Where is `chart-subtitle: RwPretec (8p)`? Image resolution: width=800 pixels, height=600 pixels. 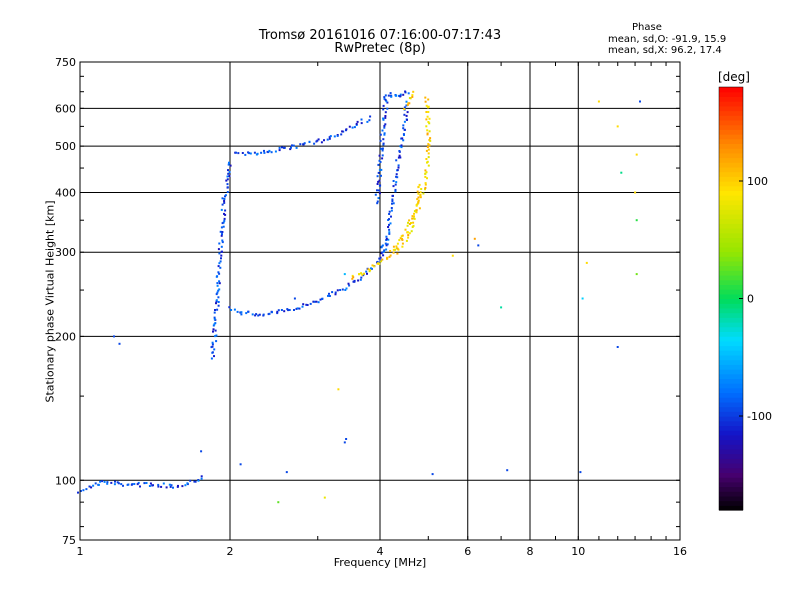
chart-subtitle: RwPretec (8p) is located at coordinates (380, 48).